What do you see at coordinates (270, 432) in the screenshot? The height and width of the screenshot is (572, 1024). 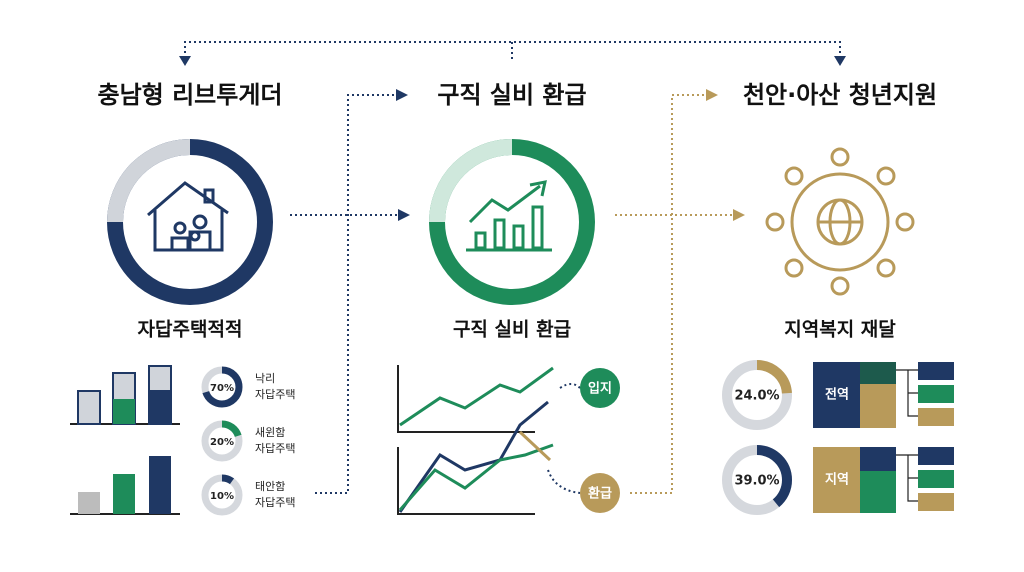 I see `ring-caption: 새윈함` at bounding box center [270, 432].